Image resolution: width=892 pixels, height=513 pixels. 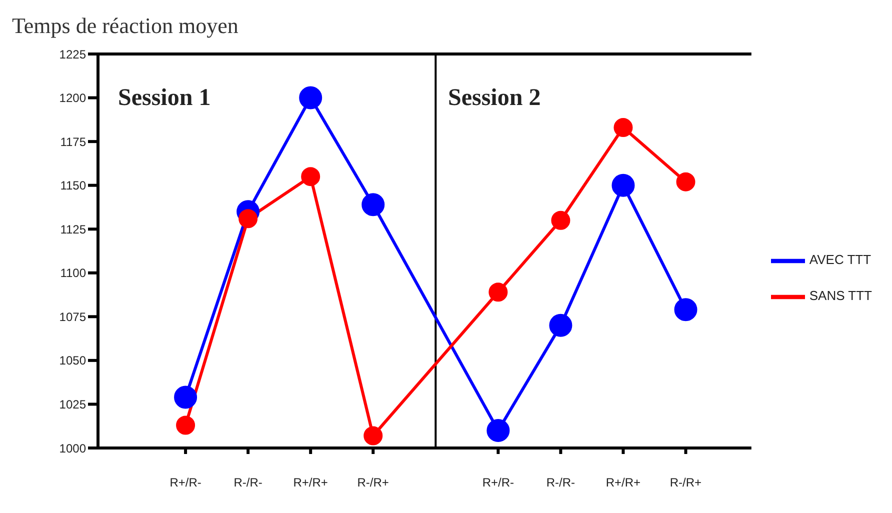 What do you see at coordinates (72, 404) in the screenshot?
I see `y-tick-label: 1025` at bounding box center [72, 404].